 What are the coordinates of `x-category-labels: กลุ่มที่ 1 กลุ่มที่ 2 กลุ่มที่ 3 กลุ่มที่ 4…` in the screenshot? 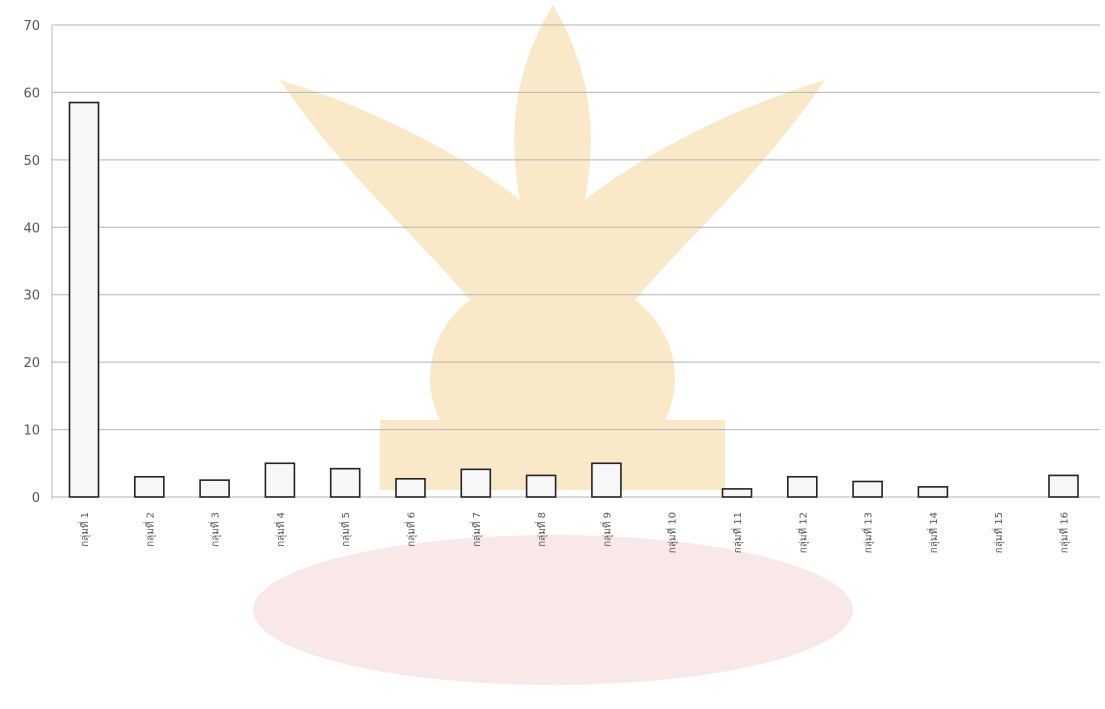 It's located at (574, 532).